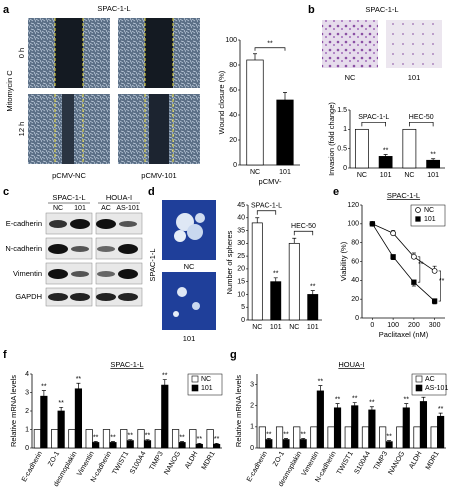 The height and width of the screenshot is (498, 450). I want to click on western-blot, so click(94, 259).